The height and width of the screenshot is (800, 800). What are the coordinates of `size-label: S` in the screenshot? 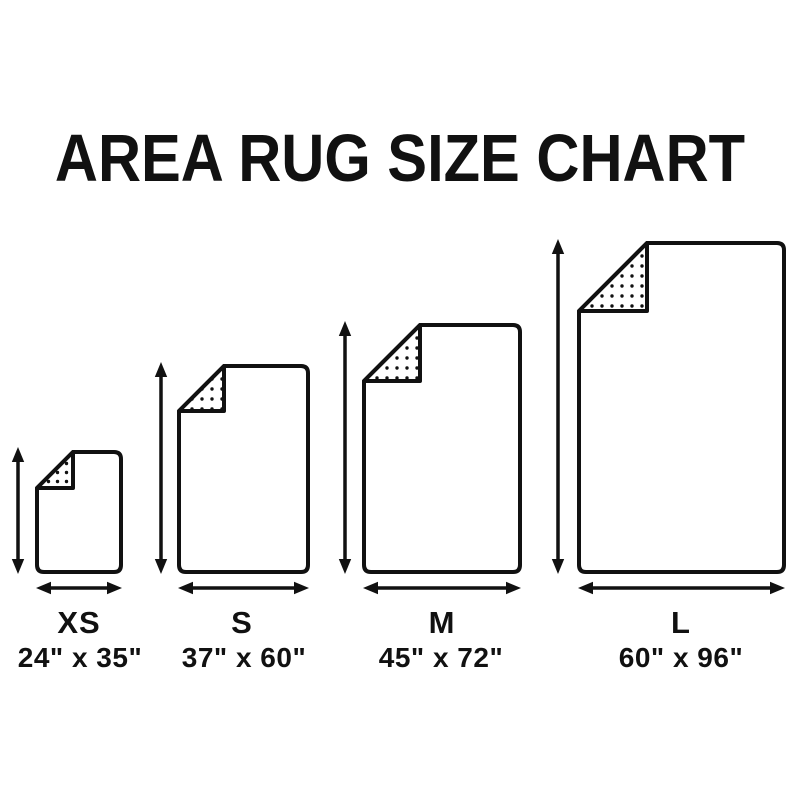 It's located at (242, 622).